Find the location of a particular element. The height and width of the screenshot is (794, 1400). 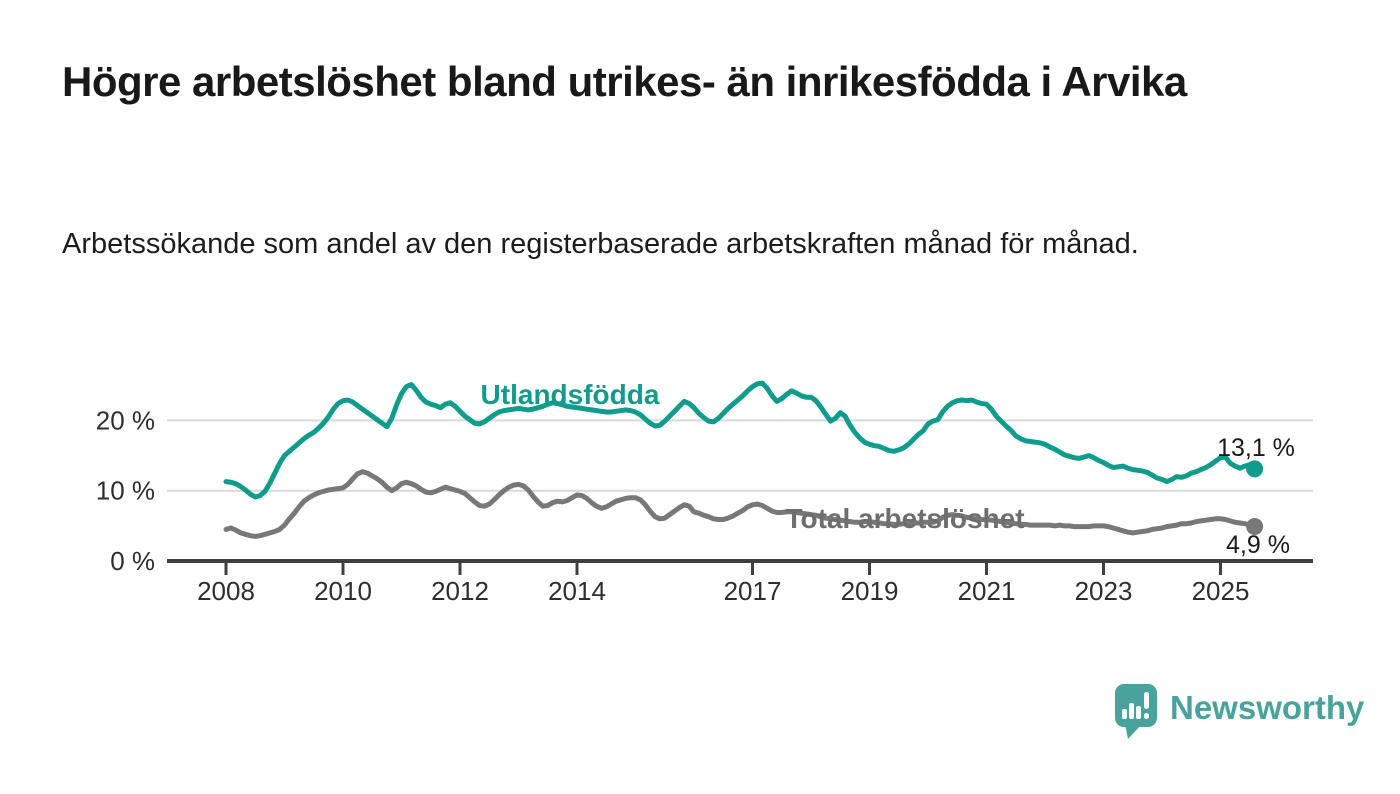

x-axis-tick-label: 2010 is located at coordinates (343, 591).